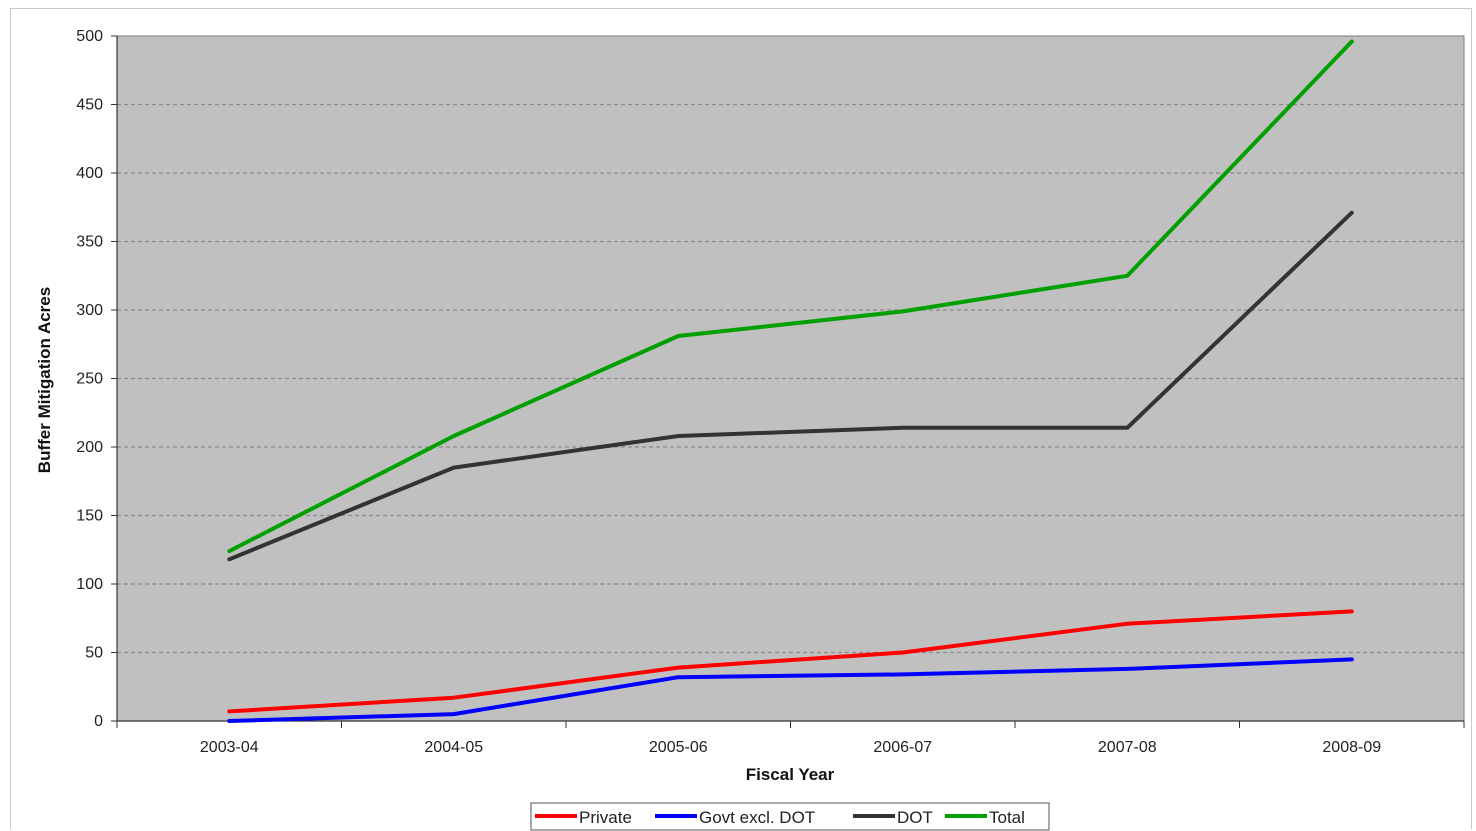 The width and height of the screenshot is (1476, 831). I want to click on legend-label-dot: DOT, so click(915, 817).